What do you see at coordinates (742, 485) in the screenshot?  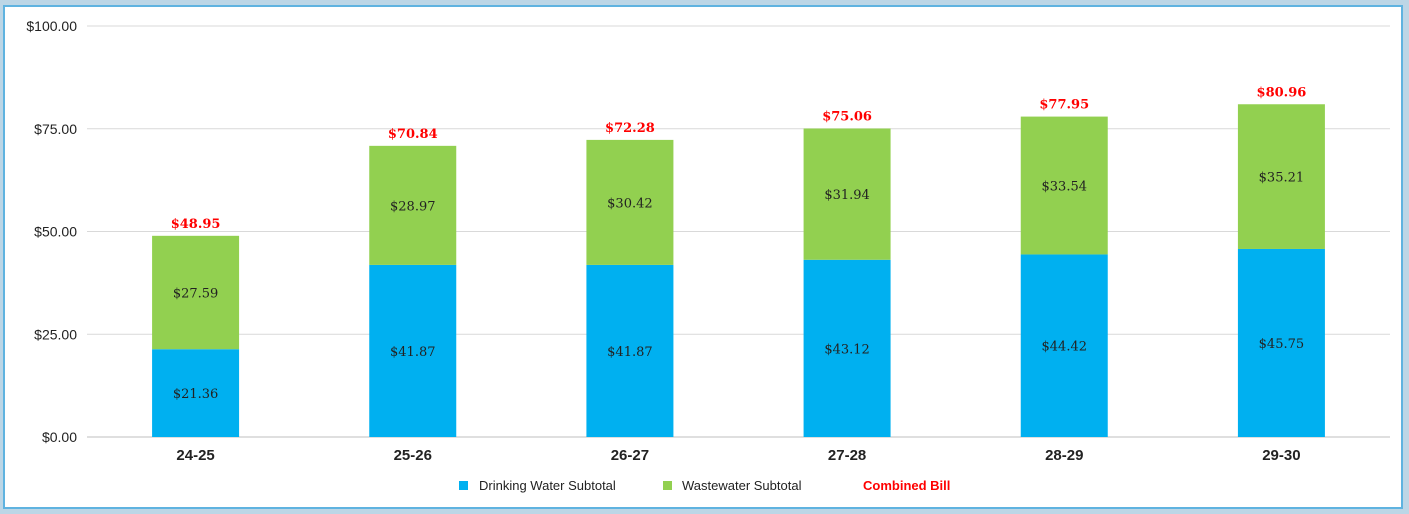 I see `legend-label-wastewater: Wastewater Subtotal` at bounding box center [742, 485].